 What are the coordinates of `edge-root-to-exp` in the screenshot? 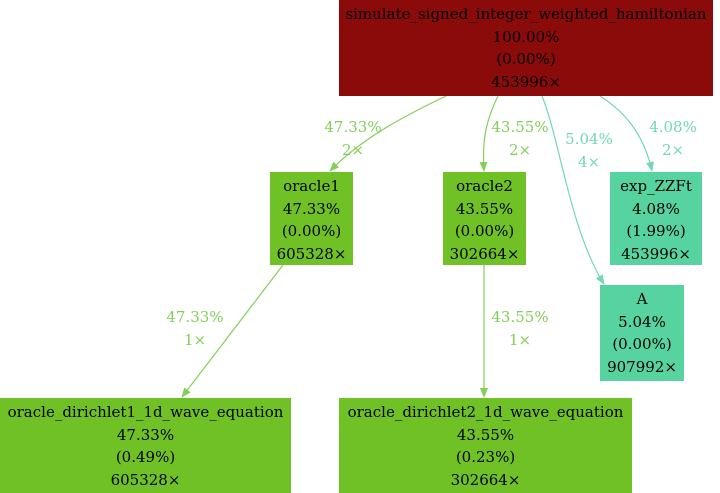 It's located at (626, 133).